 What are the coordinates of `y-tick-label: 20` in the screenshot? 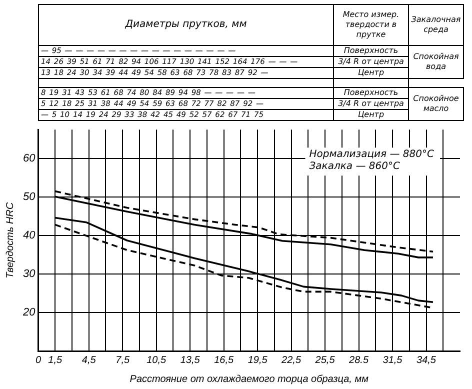 It's located at (29, 312).